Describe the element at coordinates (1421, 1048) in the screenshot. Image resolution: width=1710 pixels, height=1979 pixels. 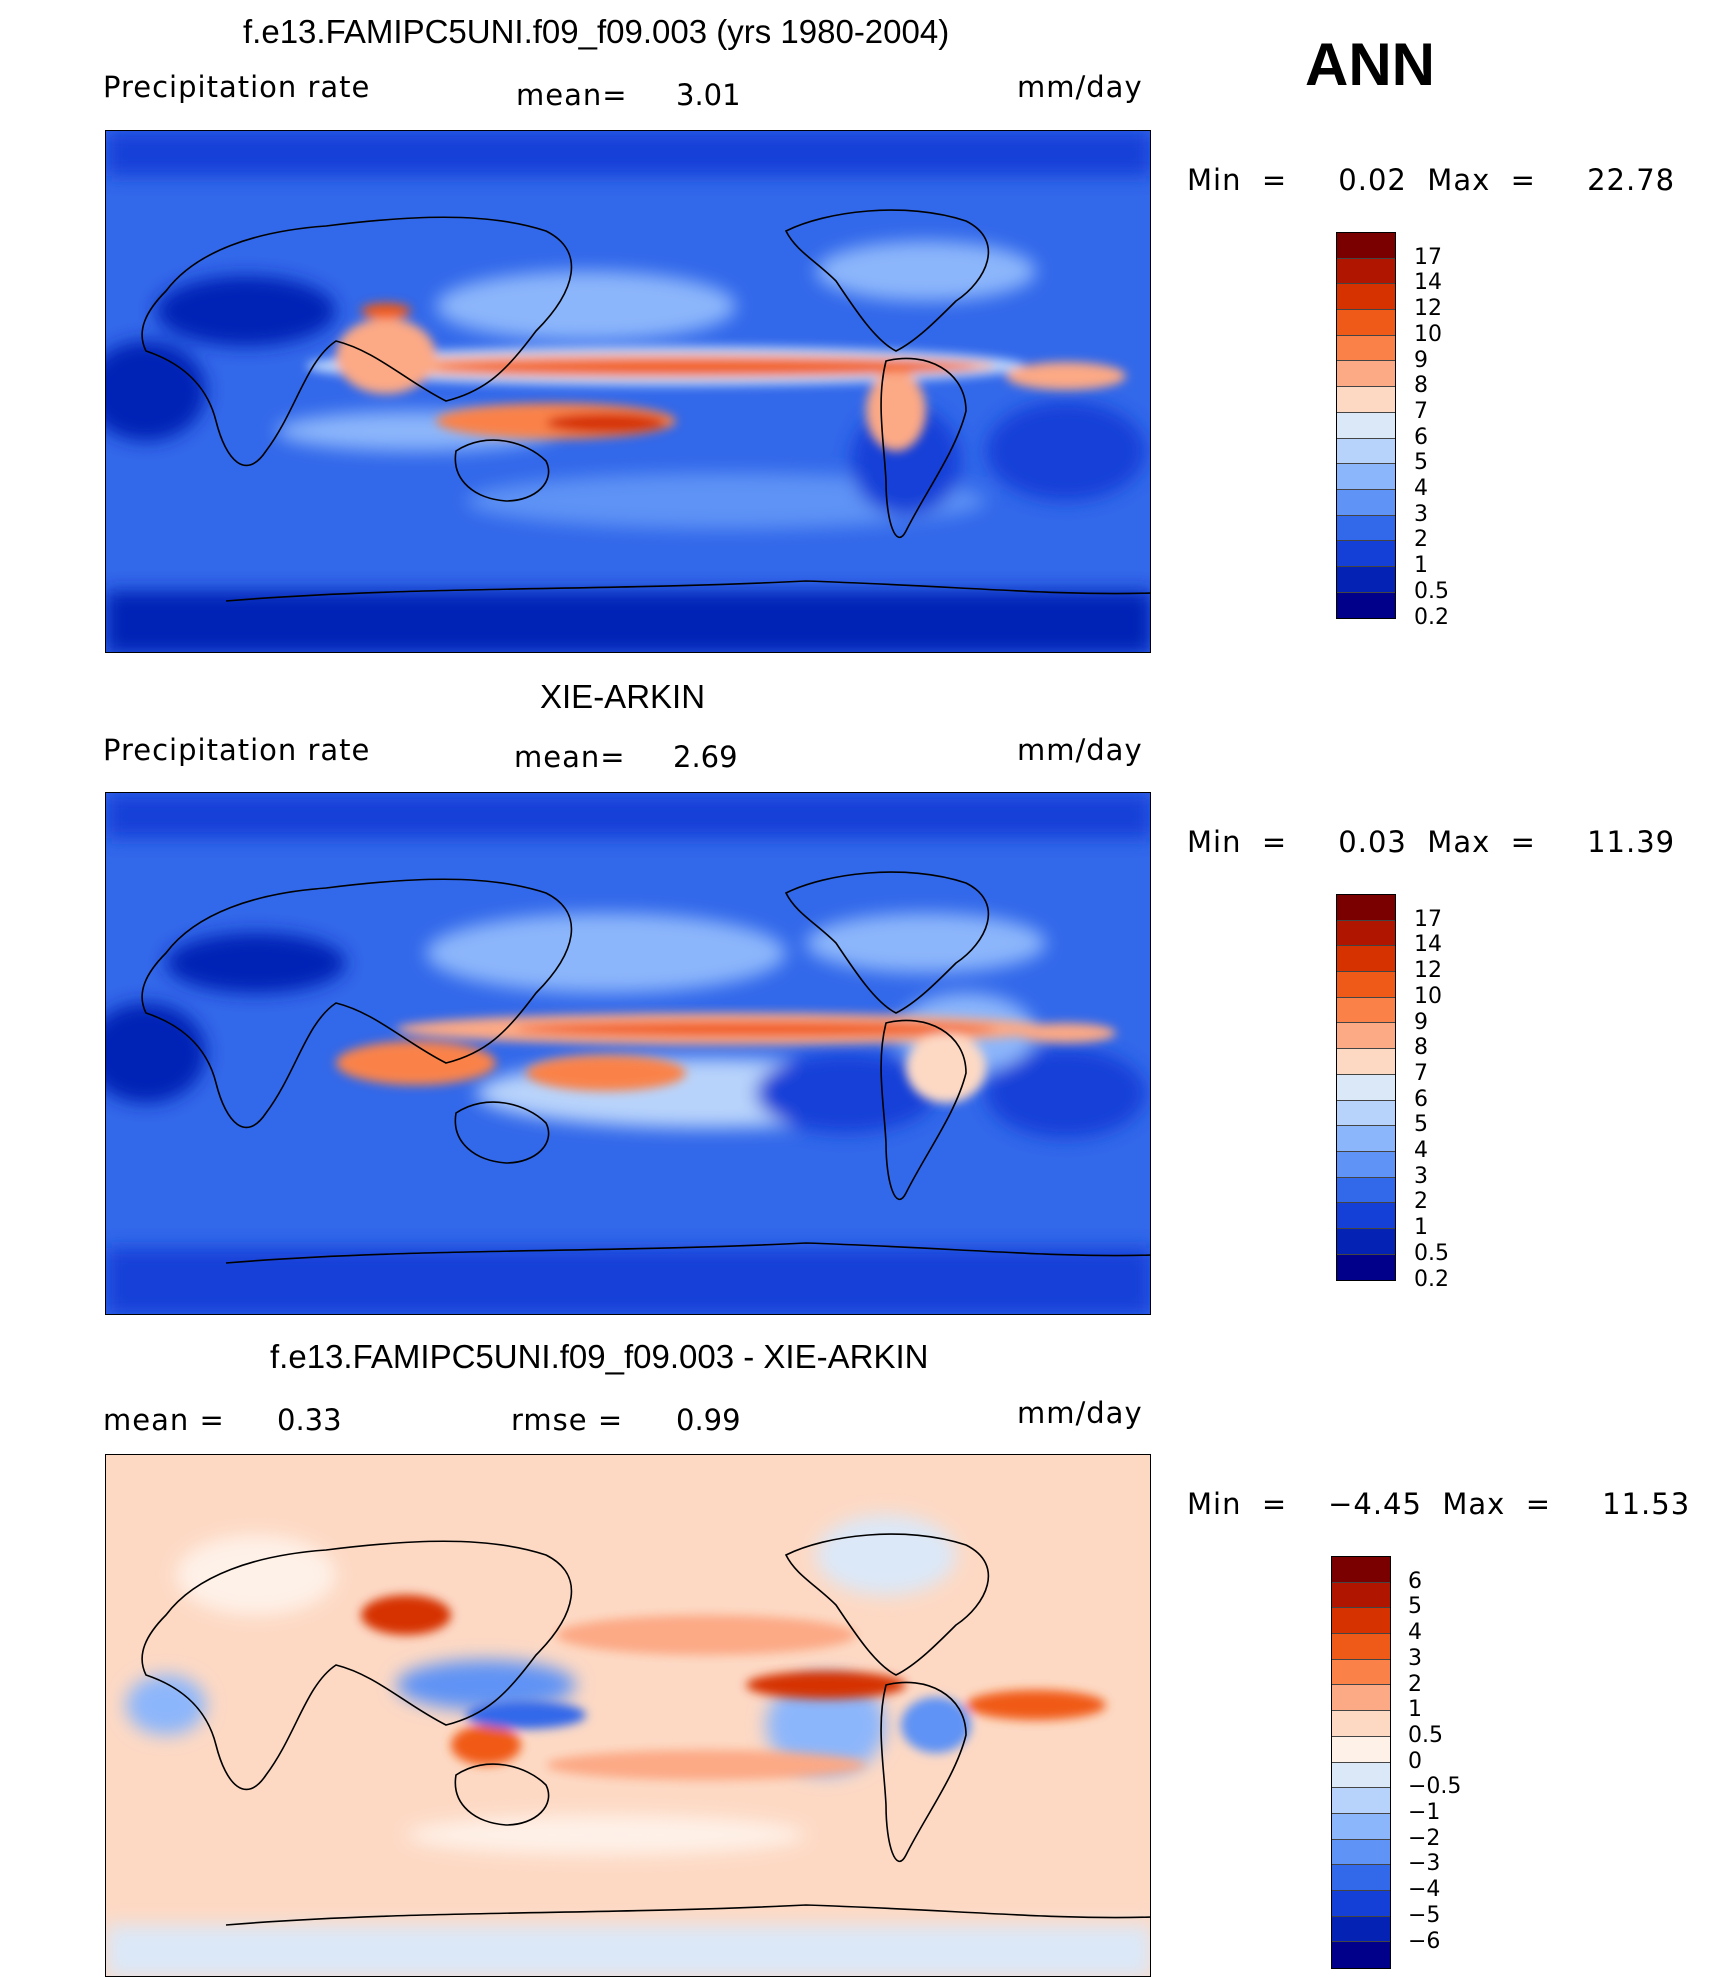
I see `colorbar-tick-label: 8` at that location.